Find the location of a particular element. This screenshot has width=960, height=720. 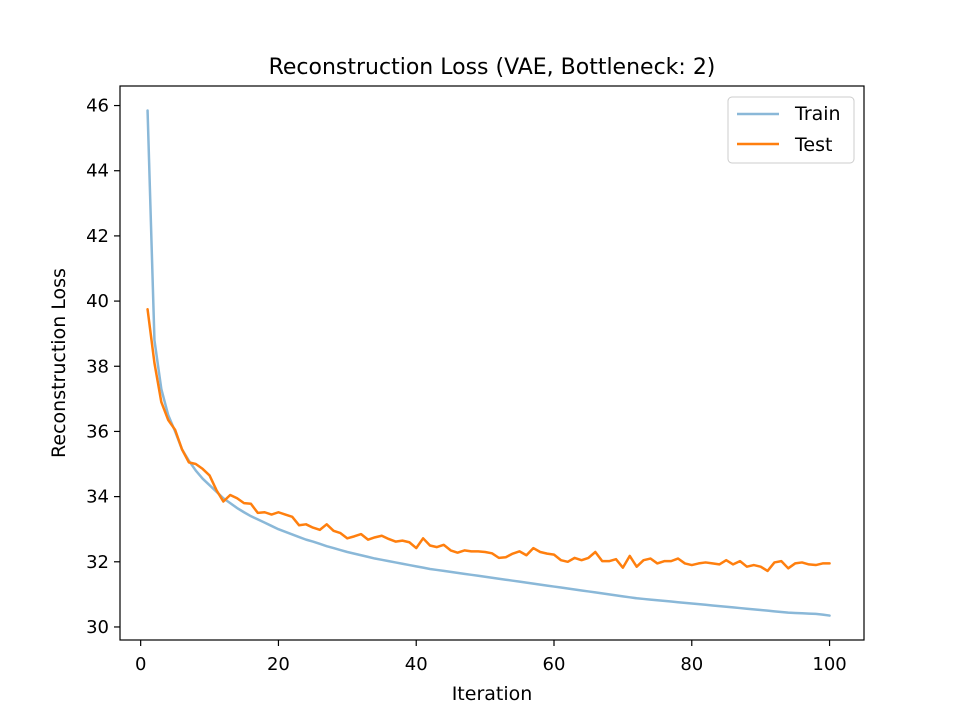

y-tick-label: 34 is located at coordinates (97, 497).